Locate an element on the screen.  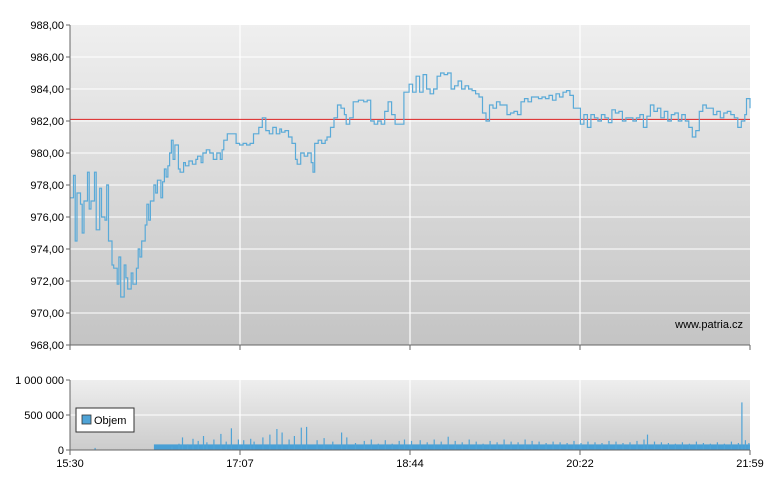
price-y-tick-label: 976,00 is located at coordinates (47, 218).